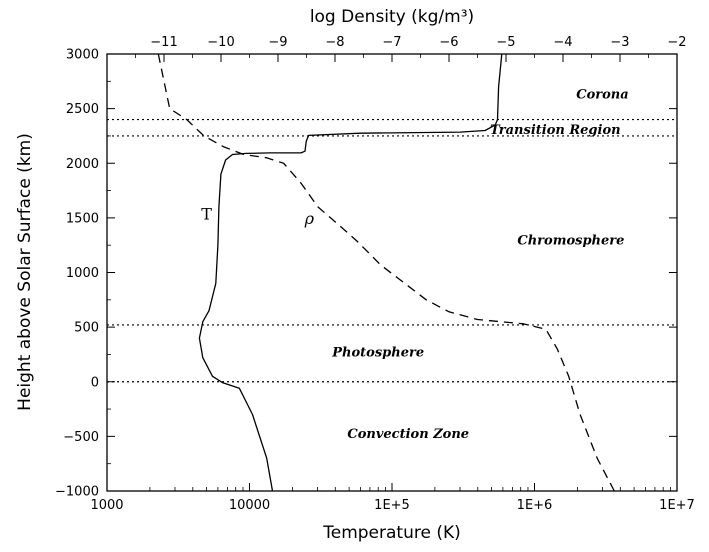  What do you see at coordinates (25, 272) in the screenshot?
I see `y-axis-title: Height above Solar Surface (km)` at bounding box center [25, 272].